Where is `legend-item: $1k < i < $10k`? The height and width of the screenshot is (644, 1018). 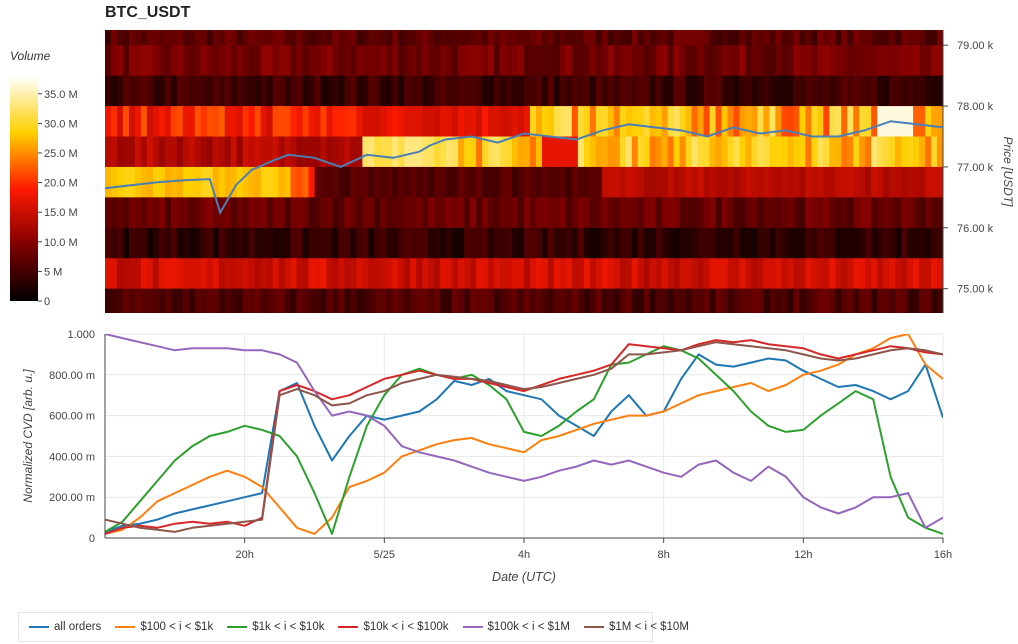 legend-item: $1k < i < $10k is located at coordinates (275, 627).